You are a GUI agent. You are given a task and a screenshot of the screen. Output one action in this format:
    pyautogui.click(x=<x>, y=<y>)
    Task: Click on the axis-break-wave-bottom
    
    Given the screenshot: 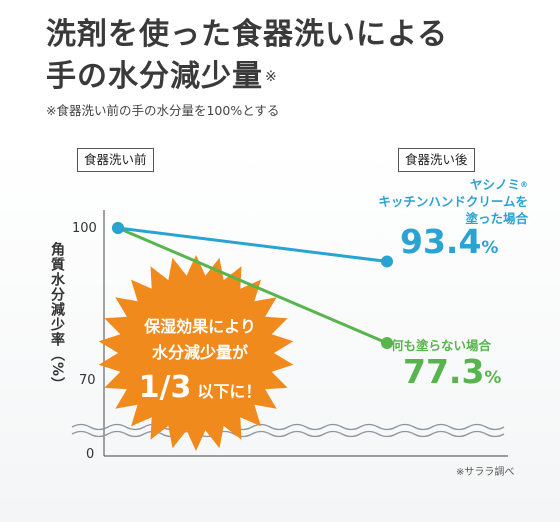 What is the action you would take?
    pyautogui.click(x=288, y=434)
    